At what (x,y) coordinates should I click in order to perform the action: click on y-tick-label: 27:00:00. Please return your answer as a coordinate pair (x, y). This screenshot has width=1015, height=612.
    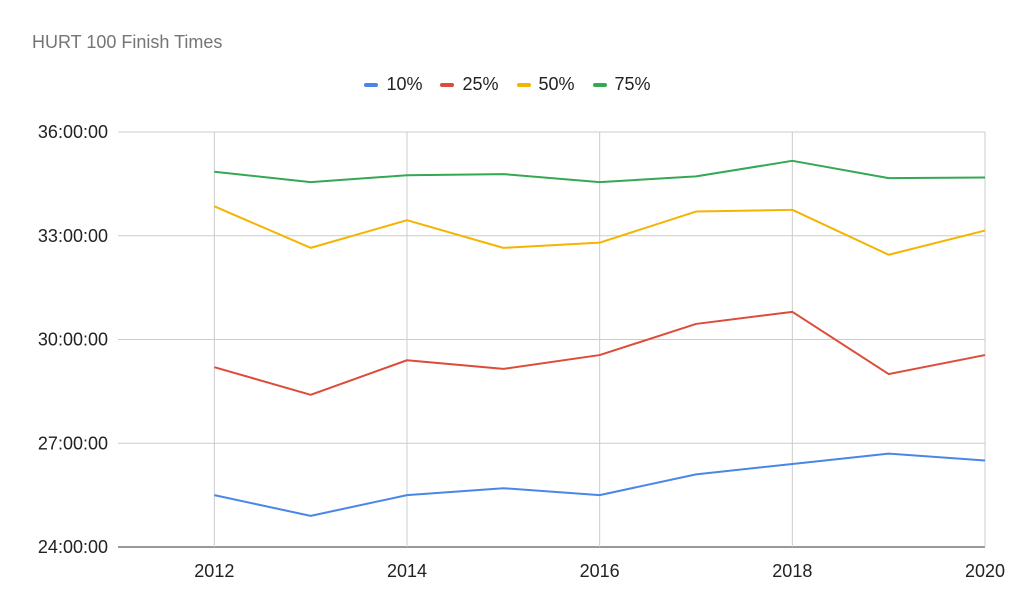
    Looking at the image, I should click on (73, 443).